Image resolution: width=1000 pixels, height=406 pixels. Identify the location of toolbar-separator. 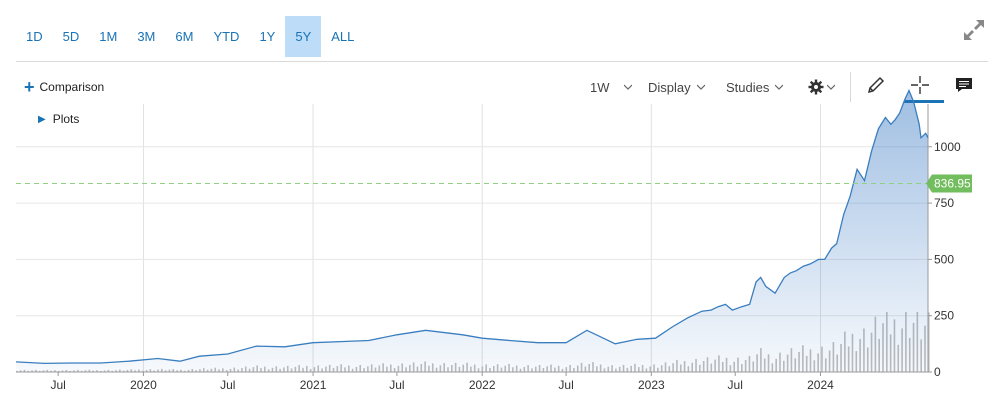
(850, 87).